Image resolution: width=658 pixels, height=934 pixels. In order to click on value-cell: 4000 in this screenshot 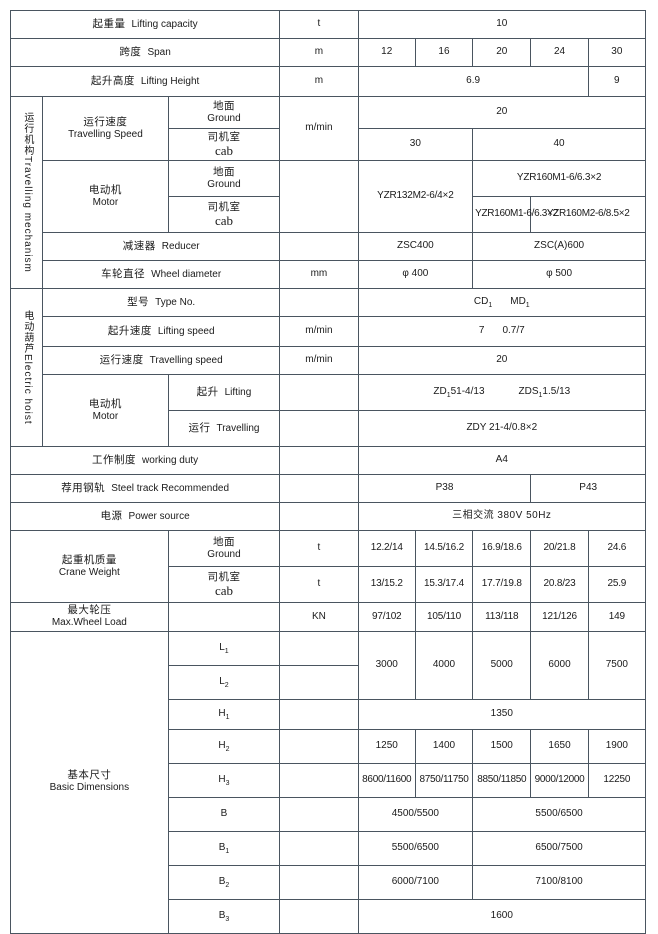, I will do `click(444, 665)`.